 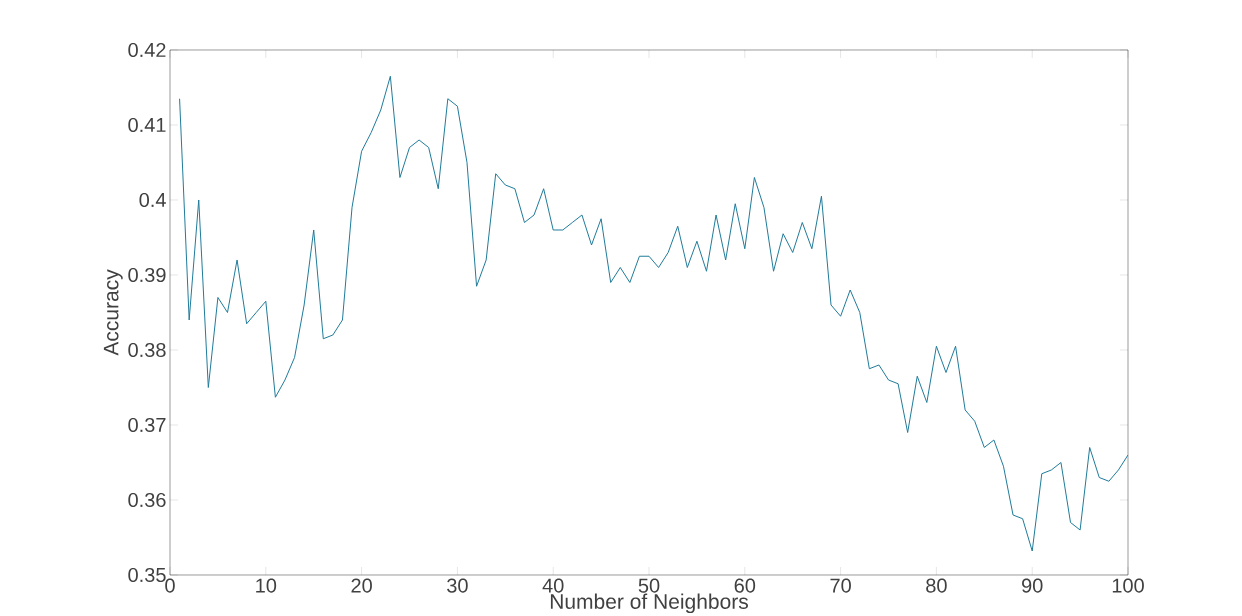 What do you see at coordinates (147, 49) in the screenshot?
I see `y-tick-label: 0.42` at bounding box center [147, 49].